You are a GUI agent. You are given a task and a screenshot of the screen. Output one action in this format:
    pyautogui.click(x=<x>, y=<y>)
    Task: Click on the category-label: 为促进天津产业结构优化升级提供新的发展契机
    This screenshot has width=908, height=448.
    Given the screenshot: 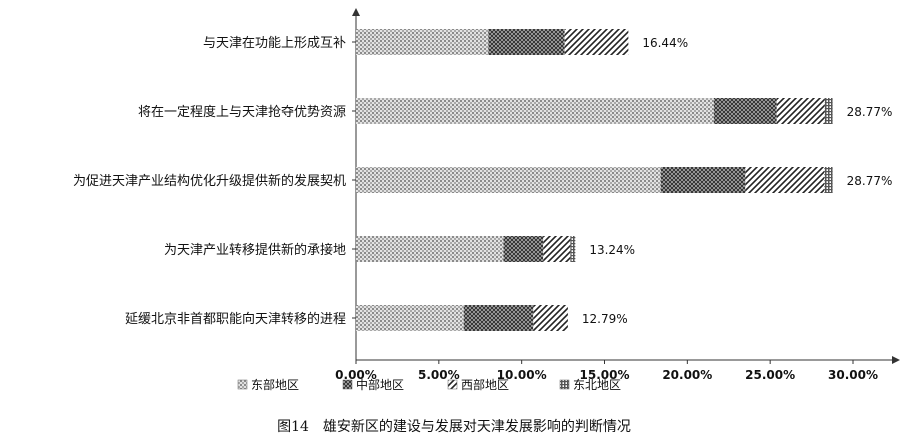 What is the action you would take?
    pyautogui.click(x=209, y=181)
    